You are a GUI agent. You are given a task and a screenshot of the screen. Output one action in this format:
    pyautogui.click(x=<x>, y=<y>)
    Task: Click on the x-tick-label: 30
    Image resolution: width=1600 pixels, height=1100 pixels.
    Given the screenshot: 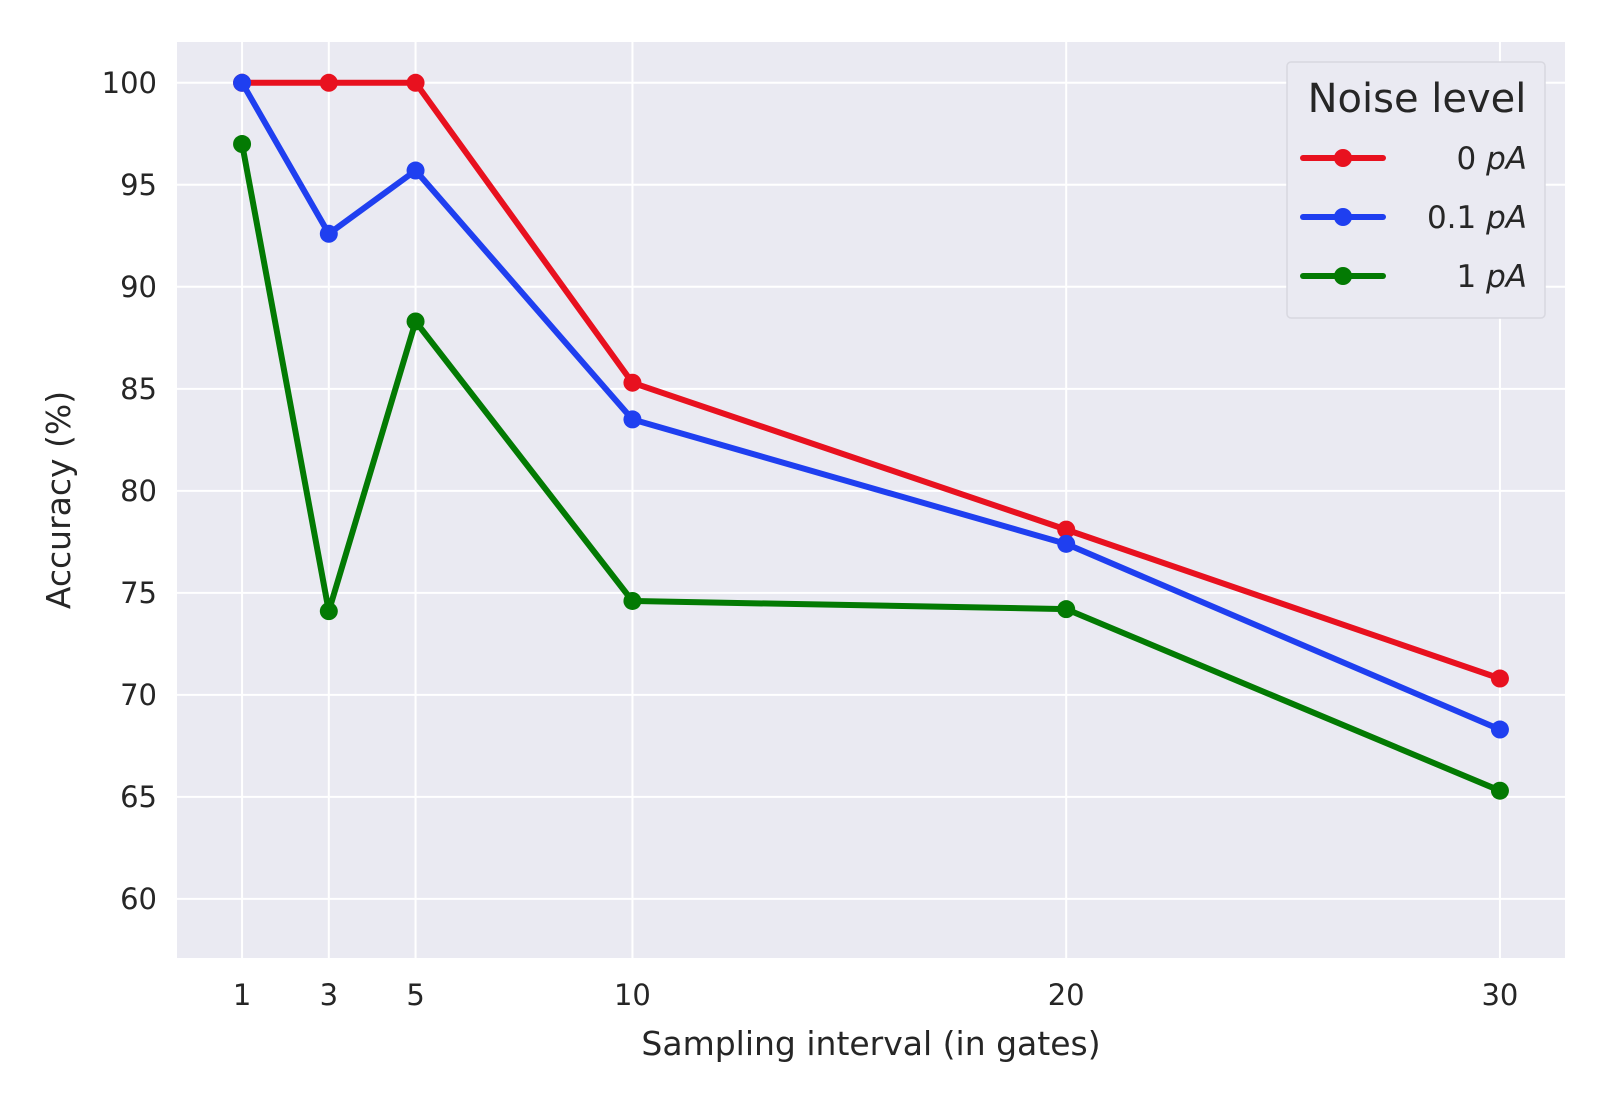 What is the action you would take?
    pyautogui.click(x=1499, y=995)
    